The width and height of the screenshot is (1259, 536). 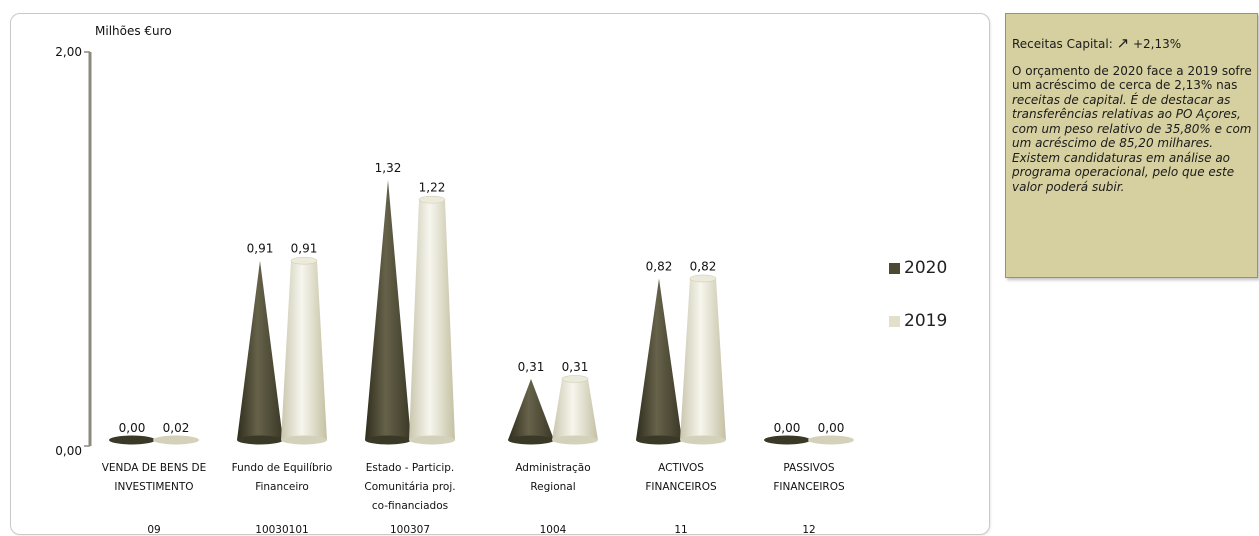 What do you see at coordinates (133, 31) in the screenshot?
I see `y-axis-title: Milhões €uro` at bounding box center [133, 31].